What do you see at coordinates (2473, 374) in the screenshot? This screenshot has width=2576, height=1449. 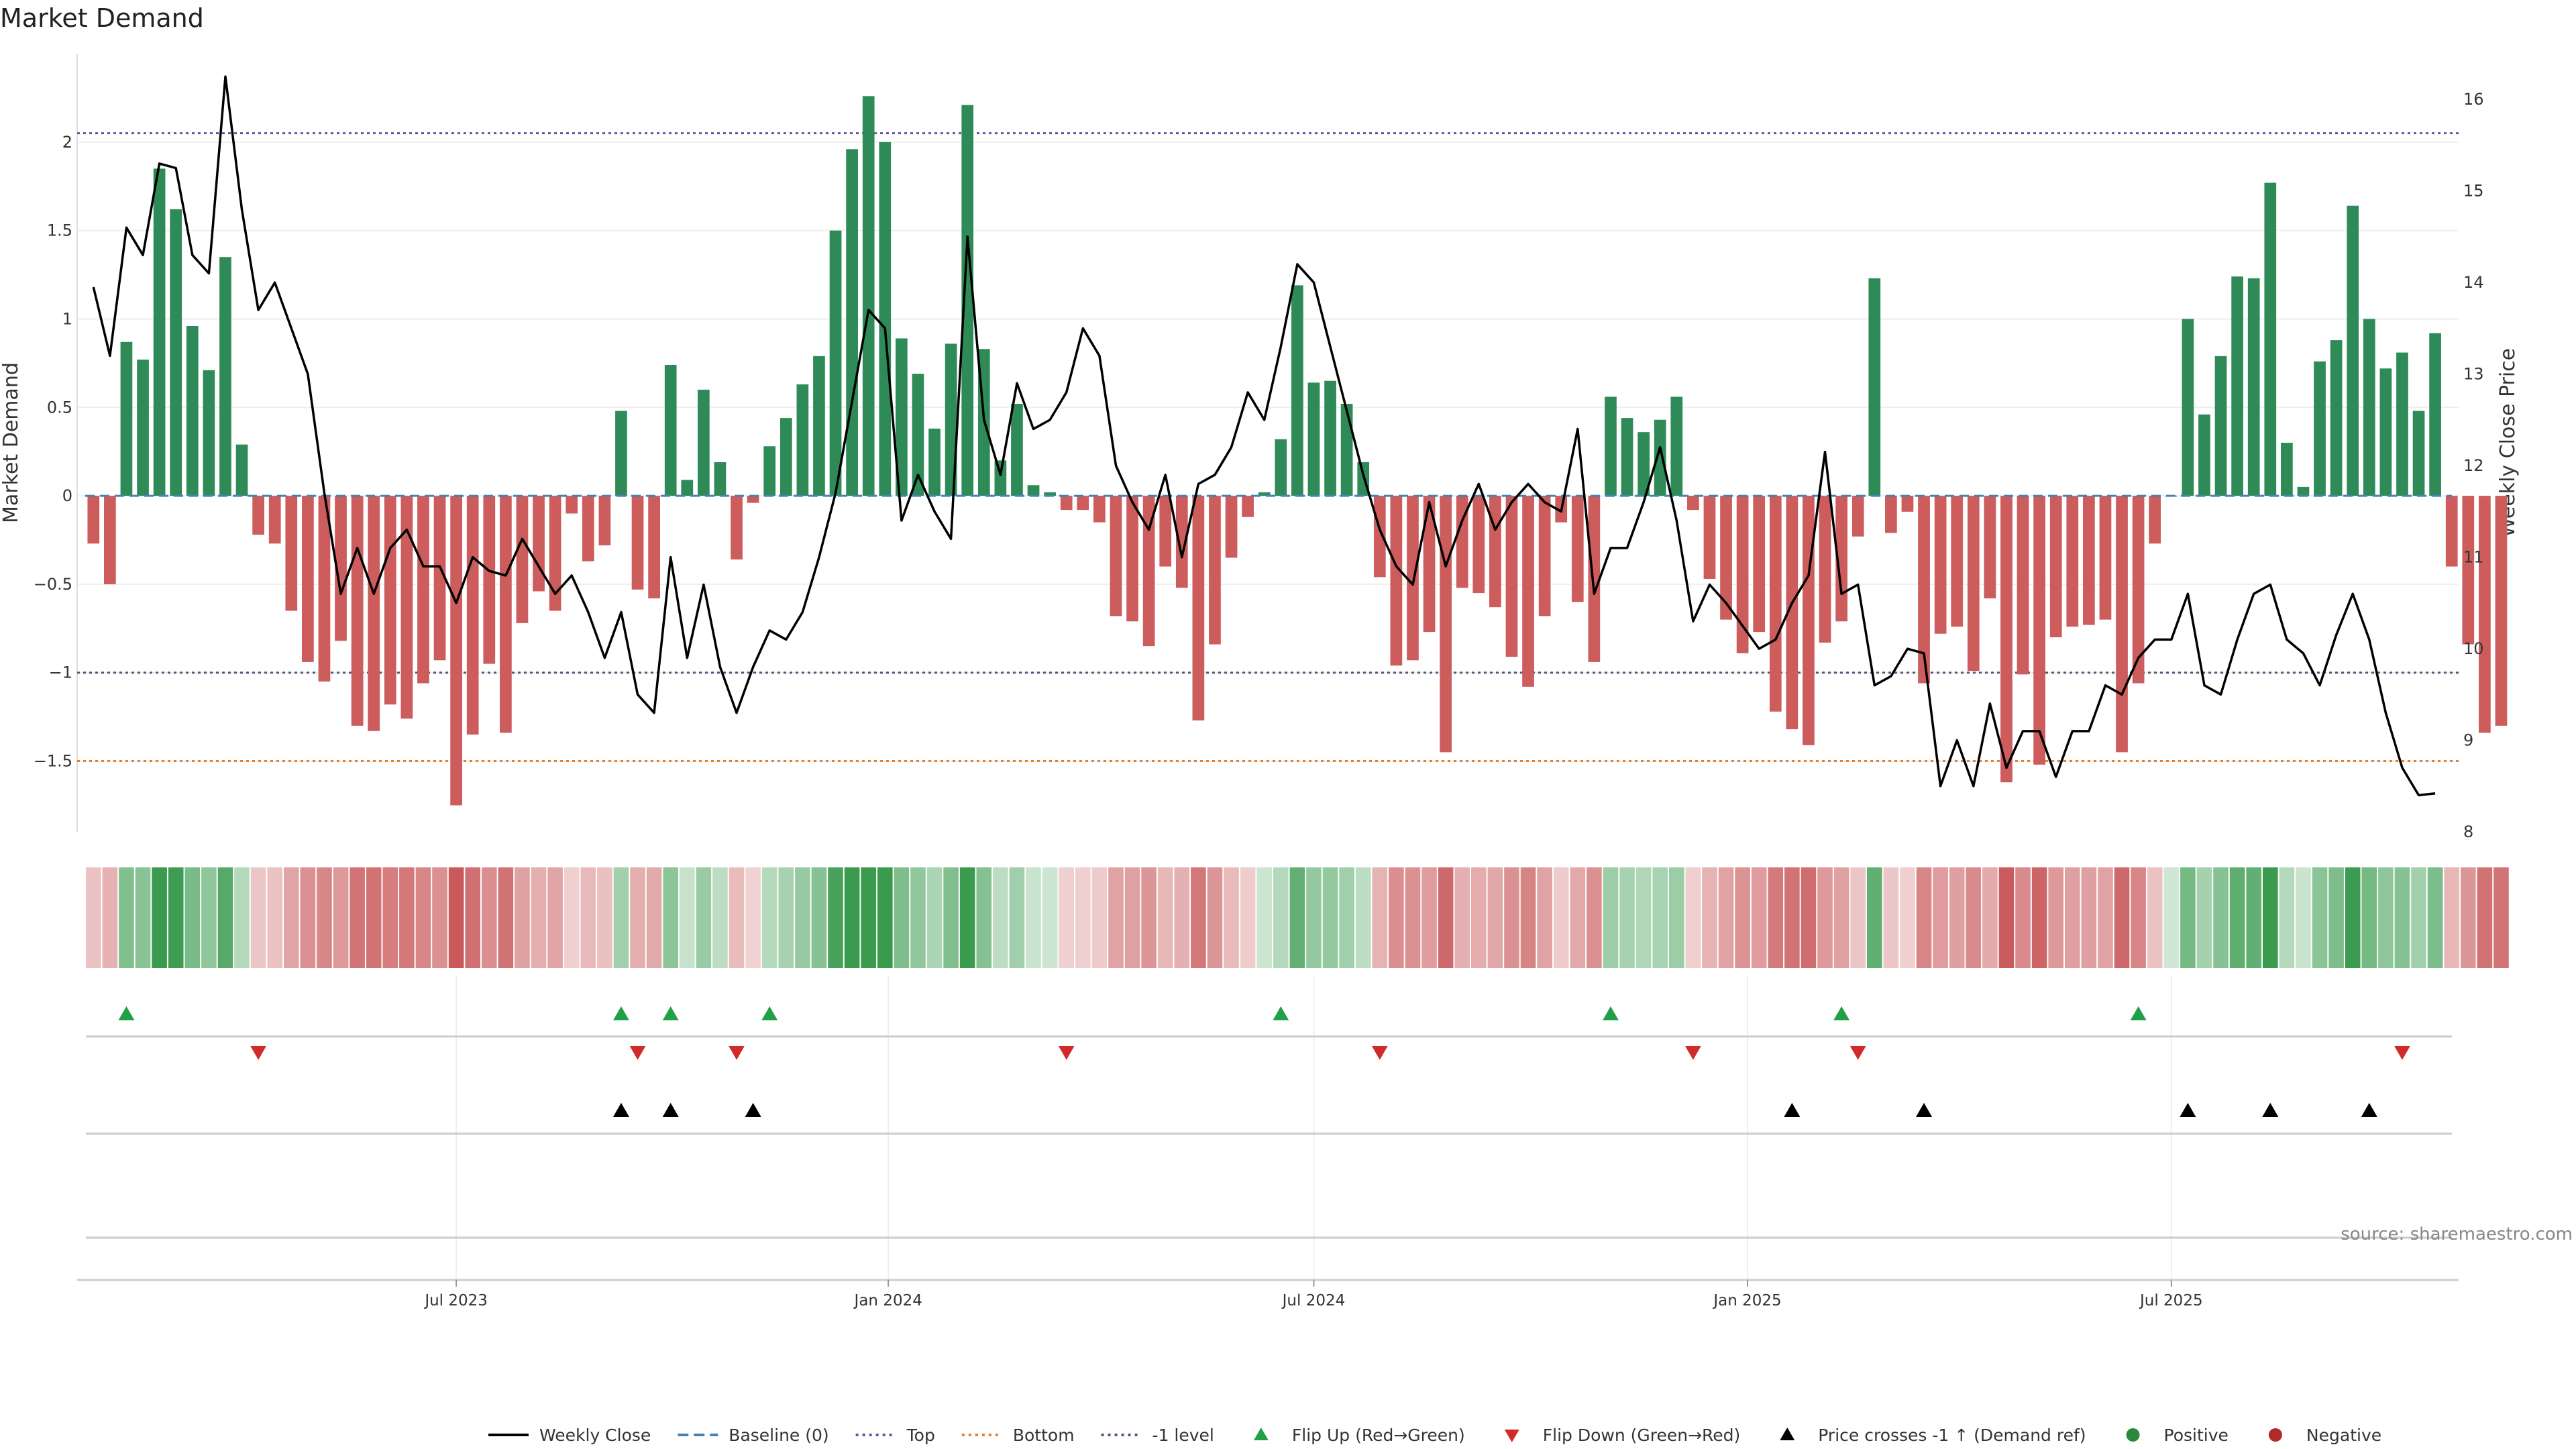 I see `y-tick-label-right: 13` at bounding box center [2473, 374].